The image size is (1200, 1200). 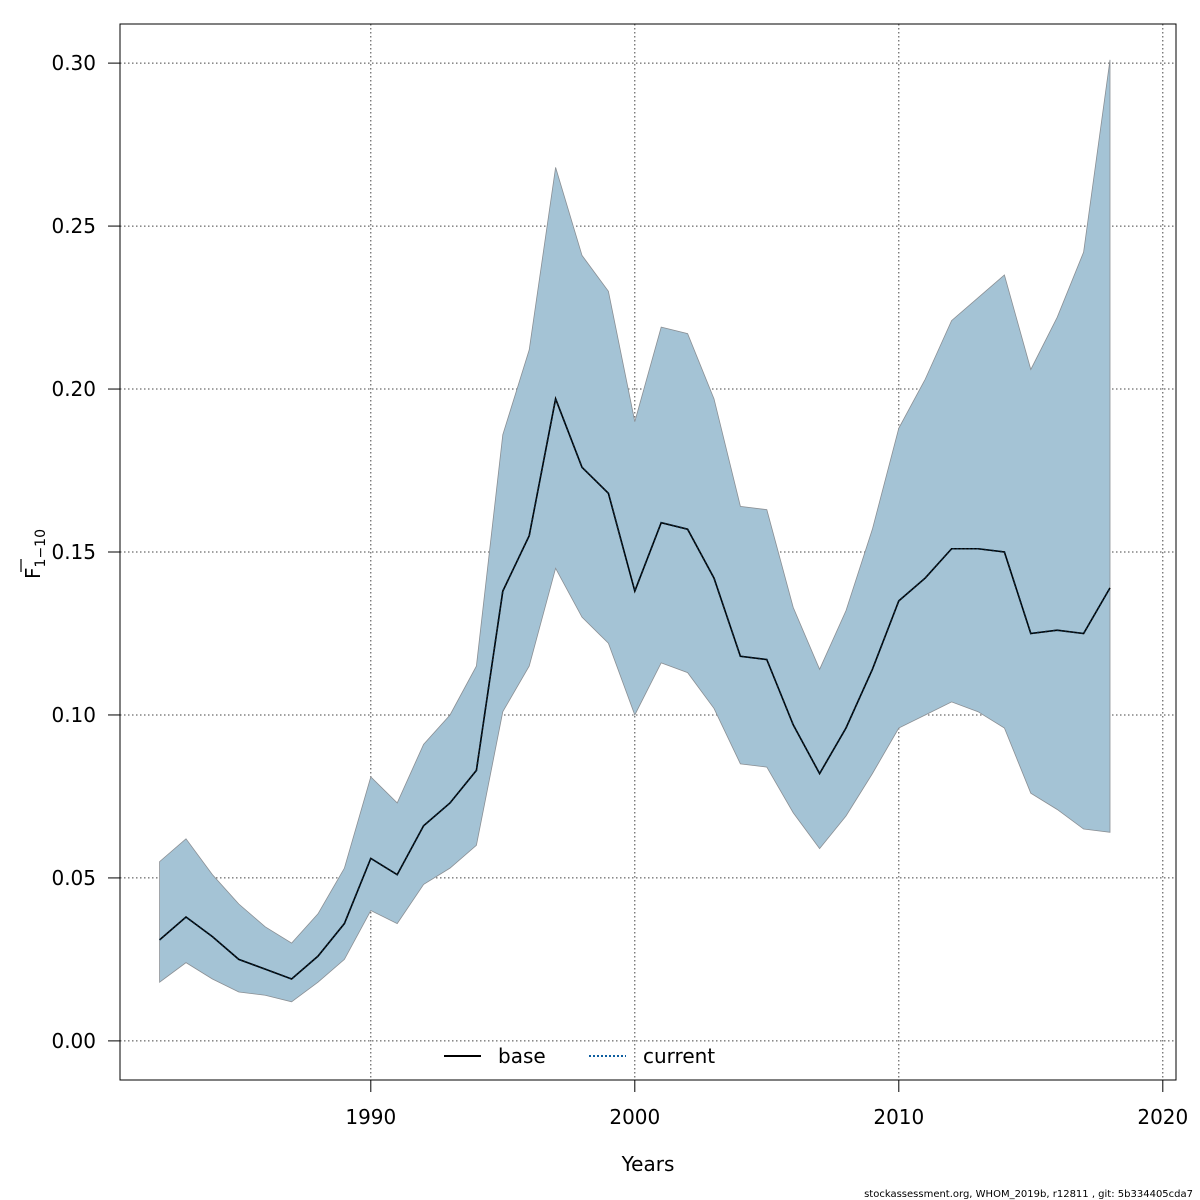 I want to click on y-tick-label-6: 0.30, so click(x=73, y=63).